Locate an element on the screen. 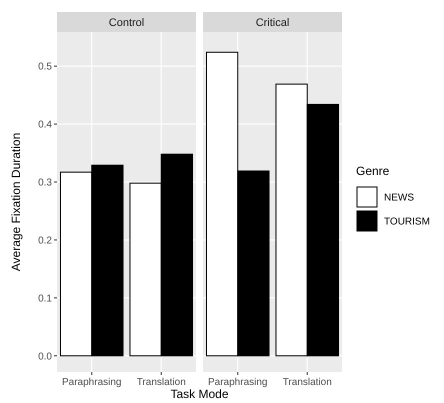 The image size is (444, 403). y-tick-label: 0.5 is located at coordinates (45, 67).